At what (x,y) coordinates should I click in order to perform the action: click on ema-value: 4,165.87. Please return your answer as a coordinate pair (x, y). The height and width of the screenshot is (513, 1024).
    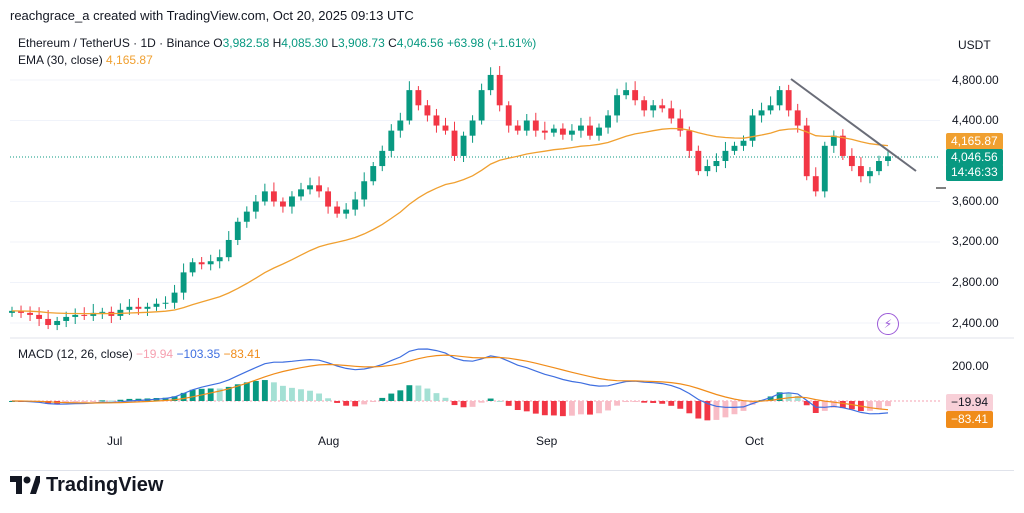
    Looking at the image, I should click on (129, 60).